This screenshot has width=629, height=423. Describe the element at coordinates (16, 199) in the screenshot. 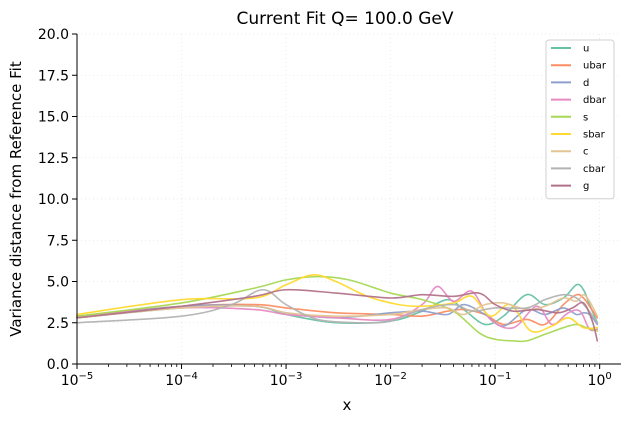

I see `y-axis-title: Variance distance from Reference Fit` at that location.